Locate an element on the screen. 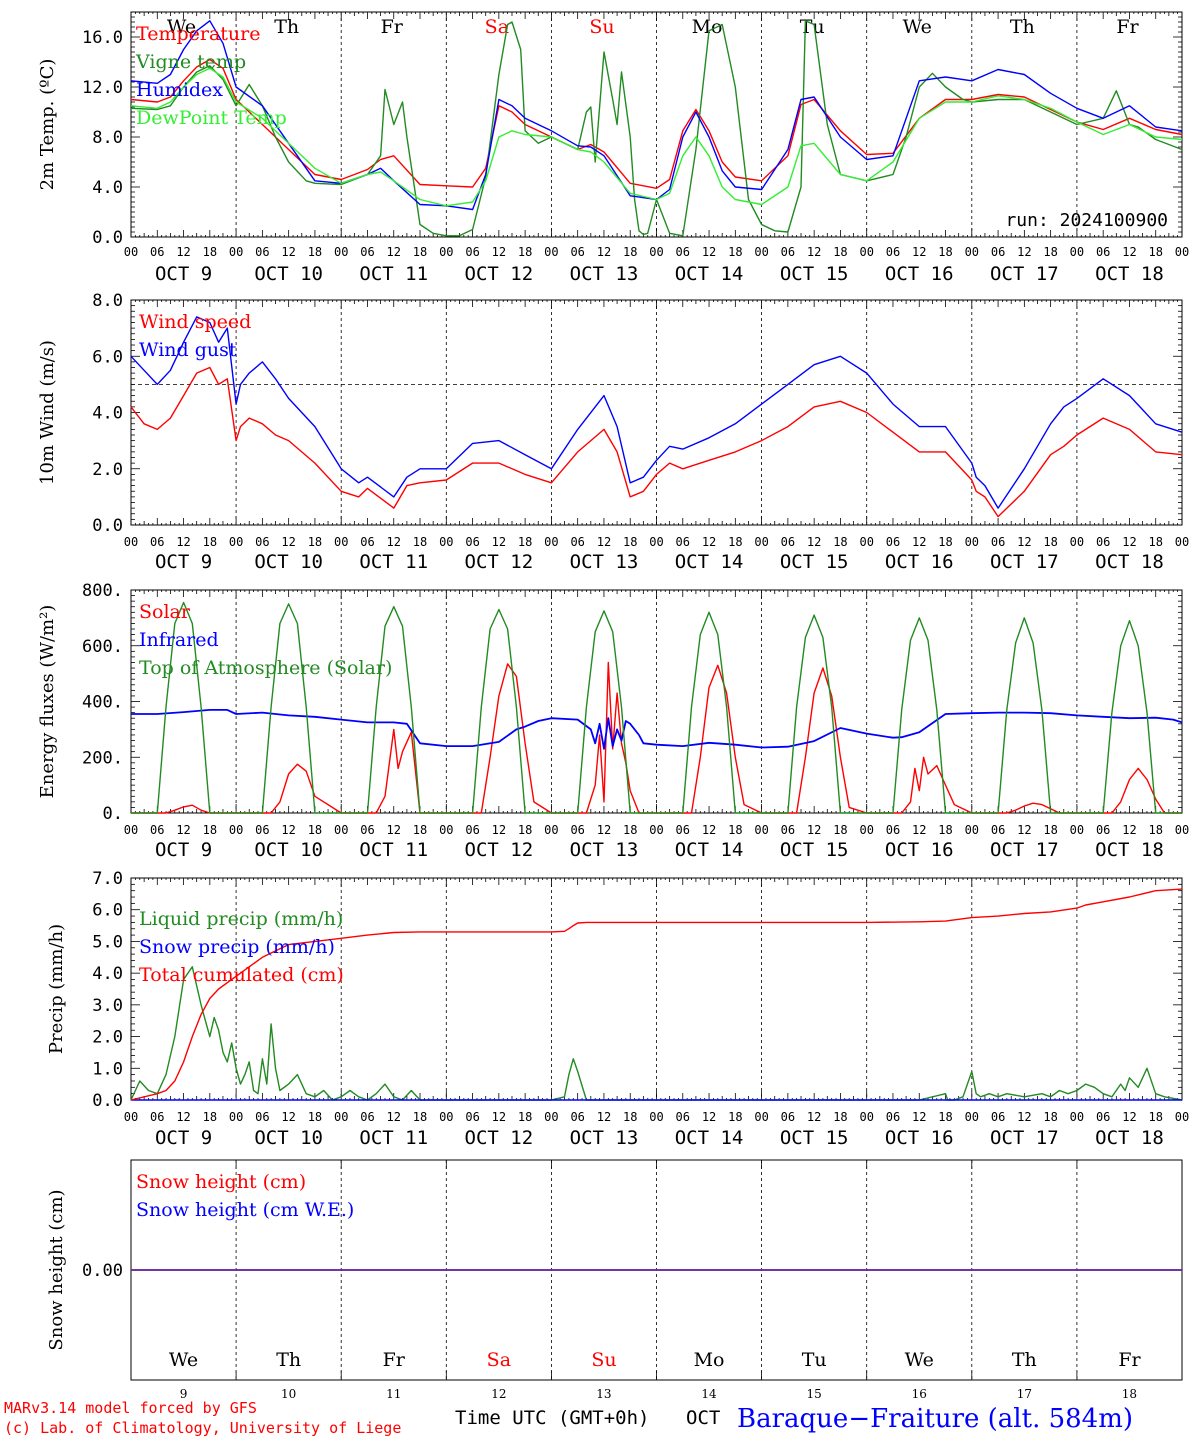 The image size is (1194, 1440). date-label: OCT 17 is located at coordinates (1024, 850).